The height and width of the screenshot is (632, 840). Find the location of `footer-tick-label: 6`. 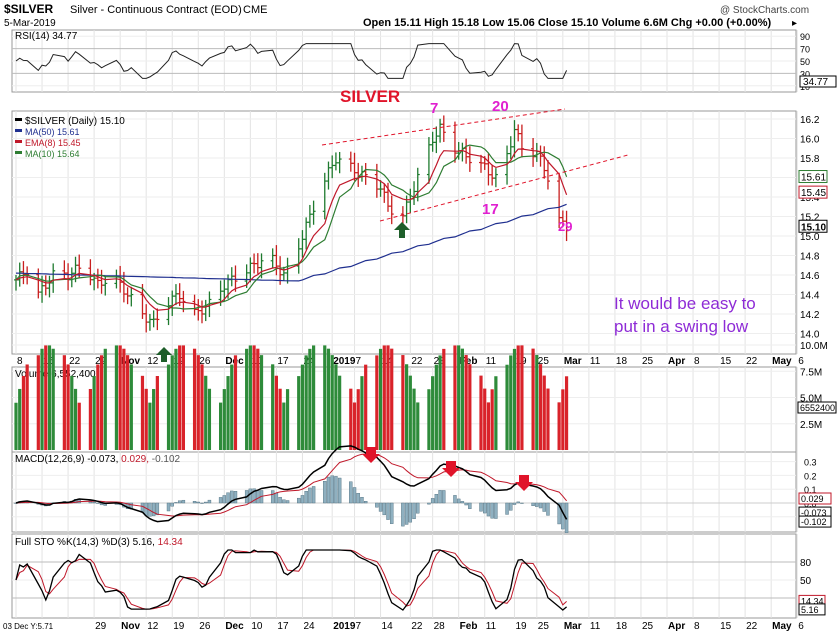

footer-tick-label: 6 is located at coordinates (801, 626).